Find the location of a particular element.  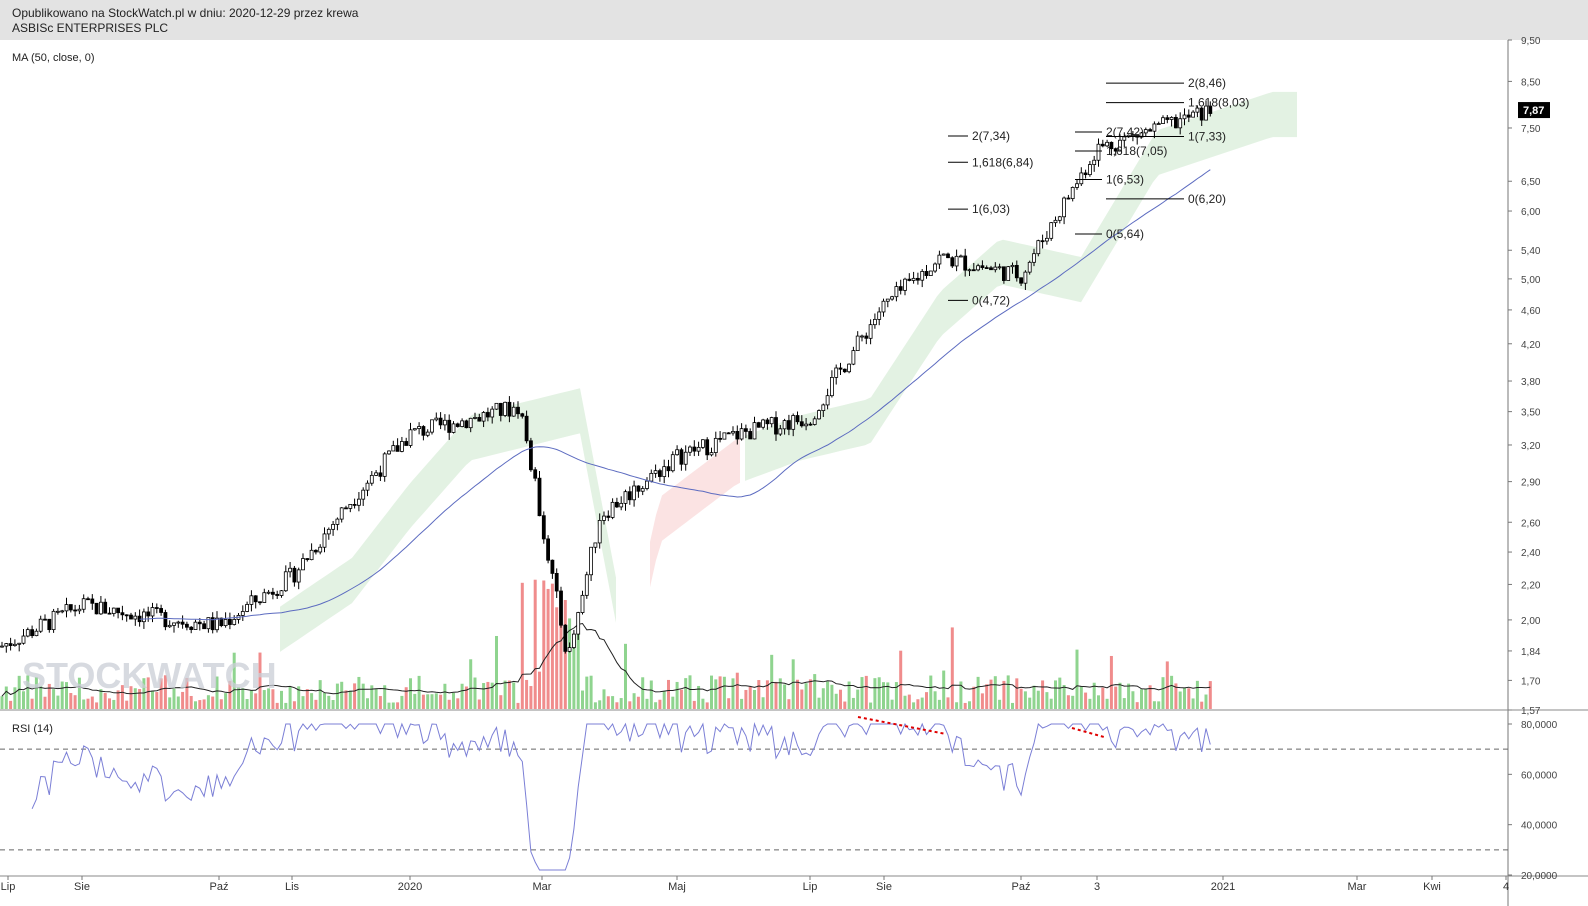

price-tick-label: 6,50 is located at coordinates (1531, 182).